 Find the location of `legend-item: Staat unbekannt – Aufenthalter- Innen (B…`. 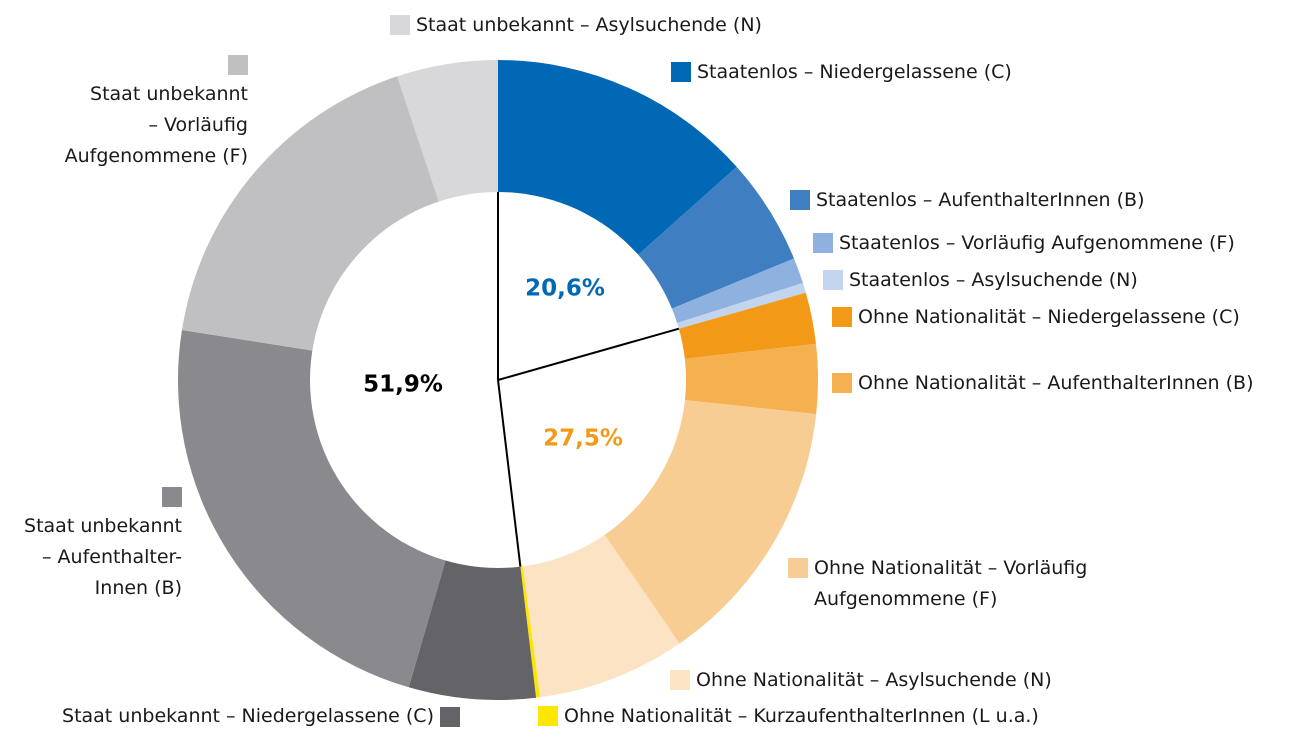

legend-item: Staat unbekannt – Aufenthalter- Innen (B… is located at coordinates (103, 545).